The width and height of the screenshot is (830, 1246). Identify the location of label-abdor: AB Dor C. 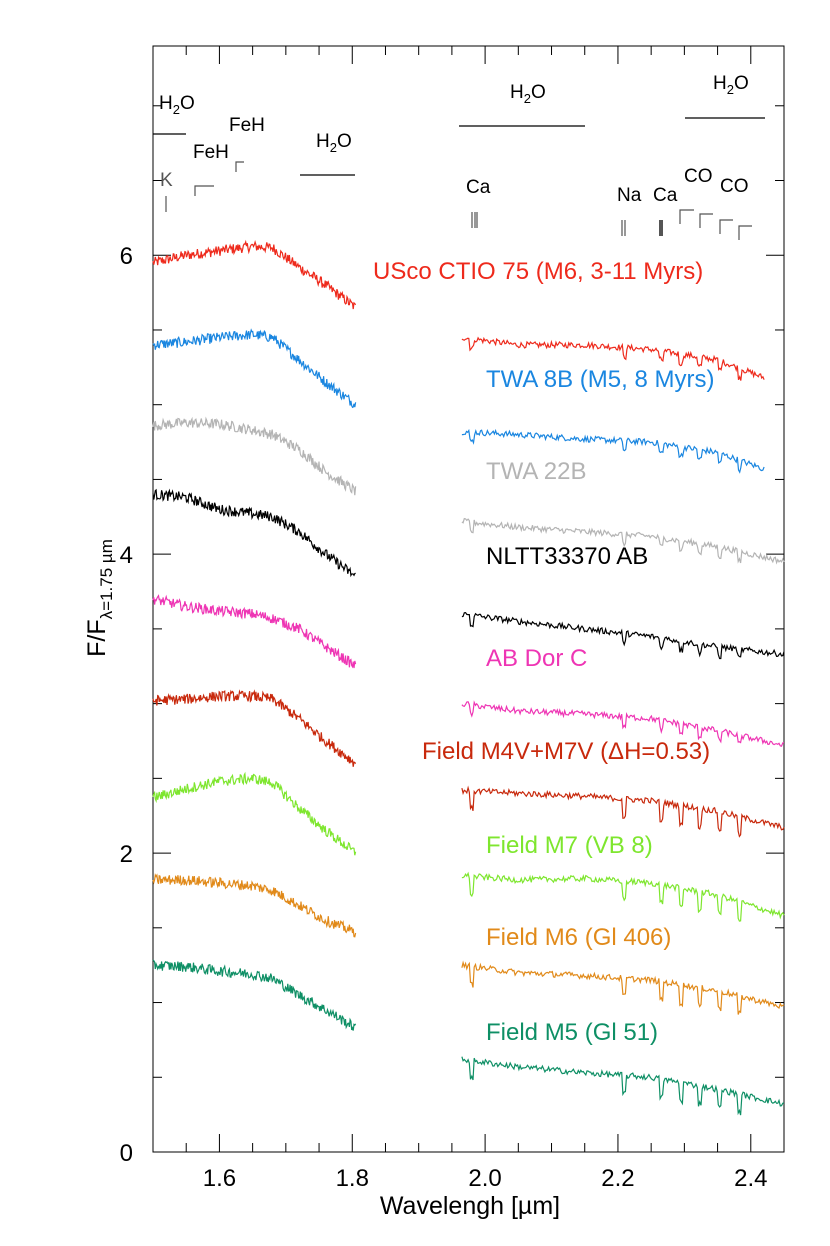
(536, 658).